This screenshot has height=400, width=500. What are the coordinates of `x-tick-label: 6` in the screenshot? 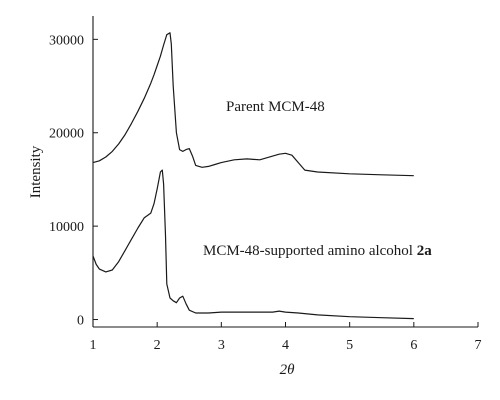 It's located at (413, 345).